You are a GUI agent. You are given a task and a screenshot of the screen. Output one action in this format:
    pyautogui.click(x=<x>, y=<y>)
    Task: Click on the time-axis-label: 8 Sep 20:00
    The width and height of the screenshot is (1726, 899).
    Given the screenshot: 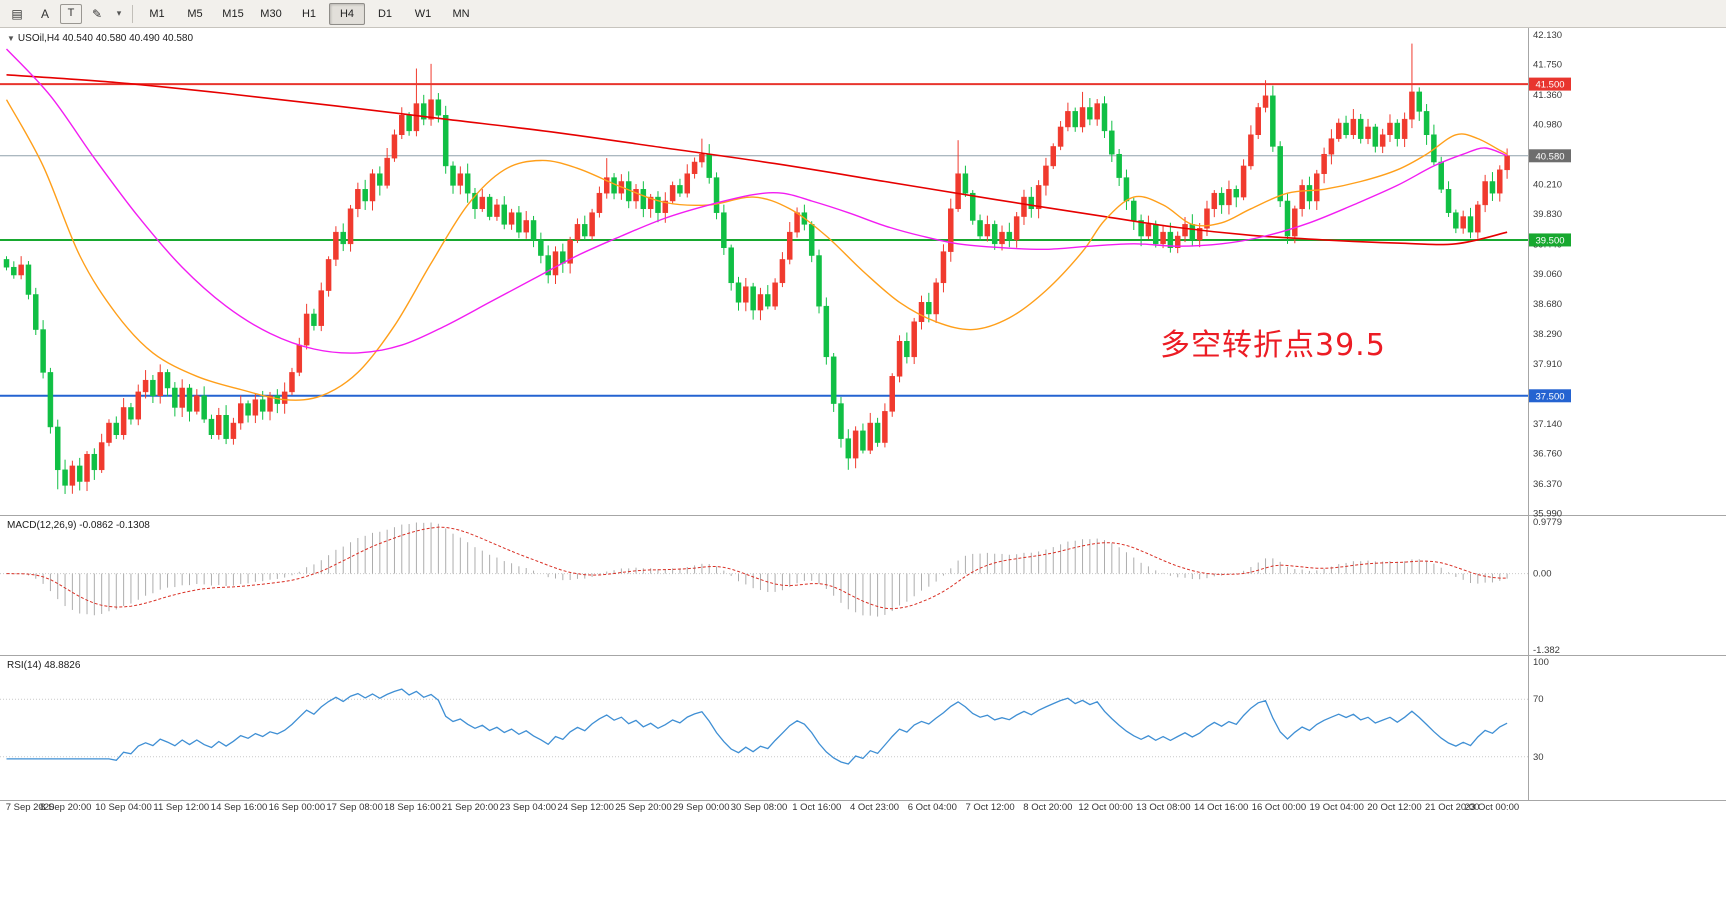 What is the action you would take?
    pyautogui.click(x=65, y=807)
    